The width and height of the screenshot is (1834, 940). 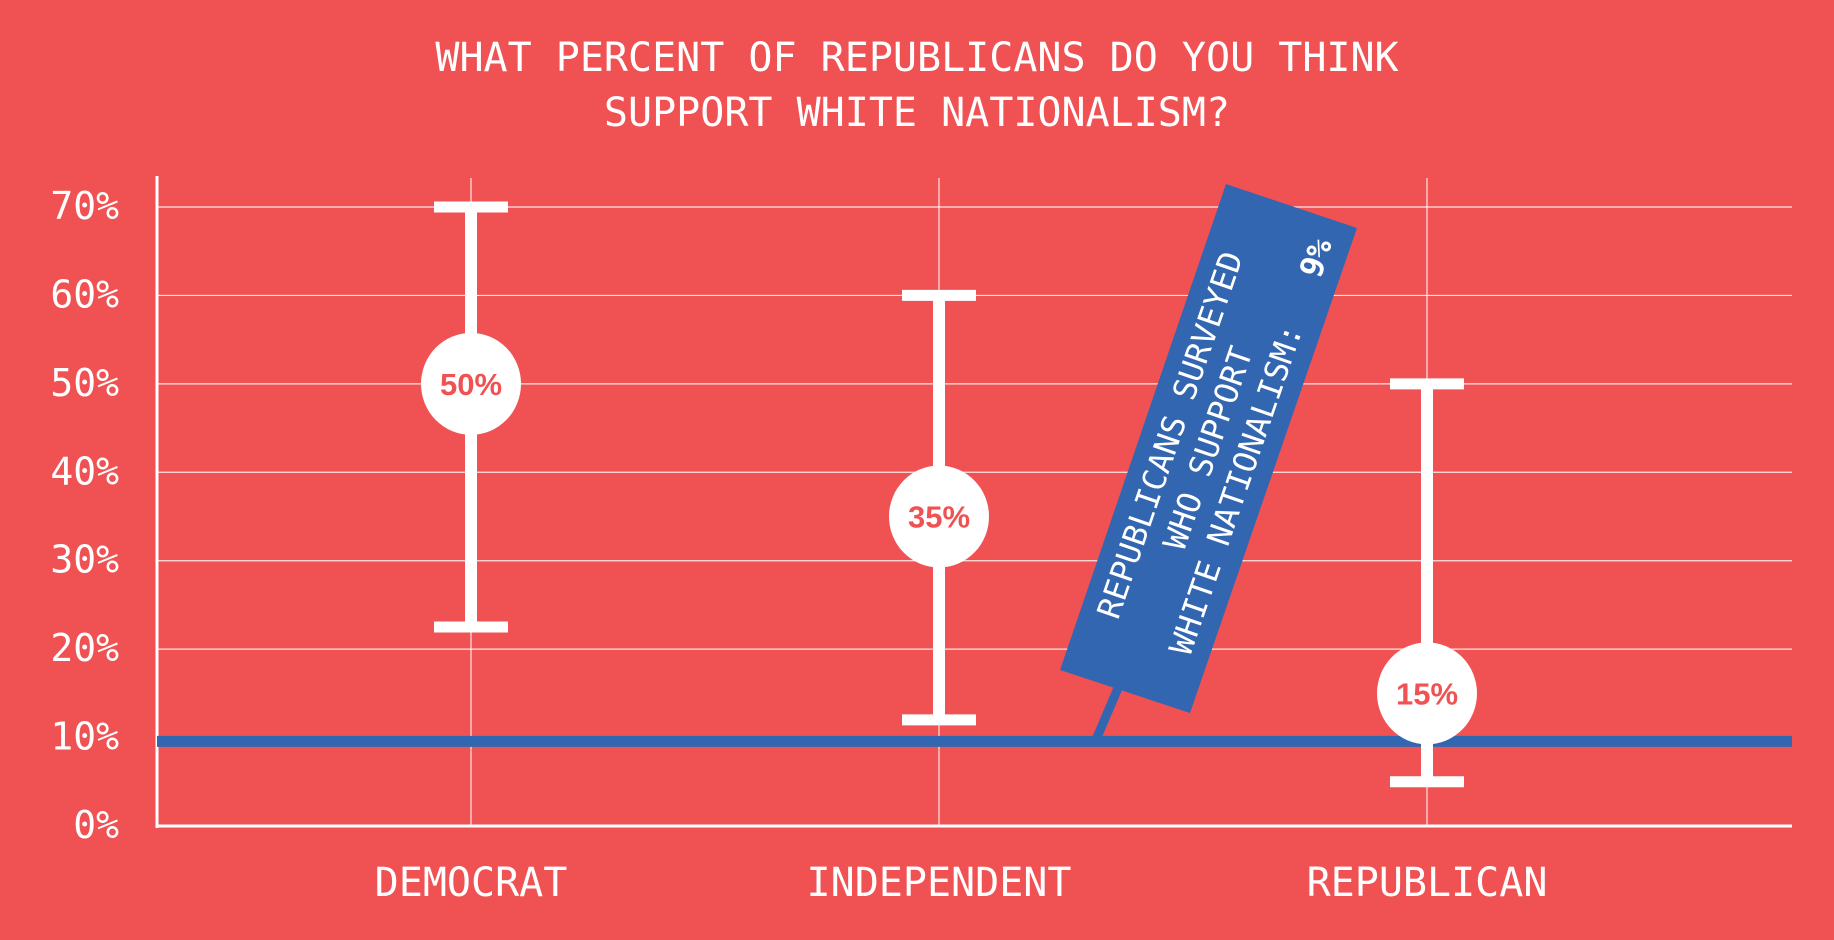 I want to click on y-tick-label: 30%, so click(x=84, y=560).